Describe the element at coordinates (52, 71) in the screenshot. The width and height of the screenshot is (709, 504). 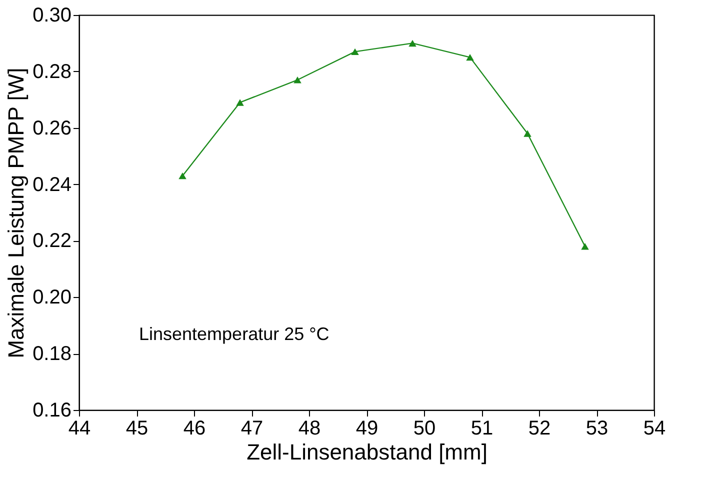
I see `y-tick-label: 0.28` at that location.